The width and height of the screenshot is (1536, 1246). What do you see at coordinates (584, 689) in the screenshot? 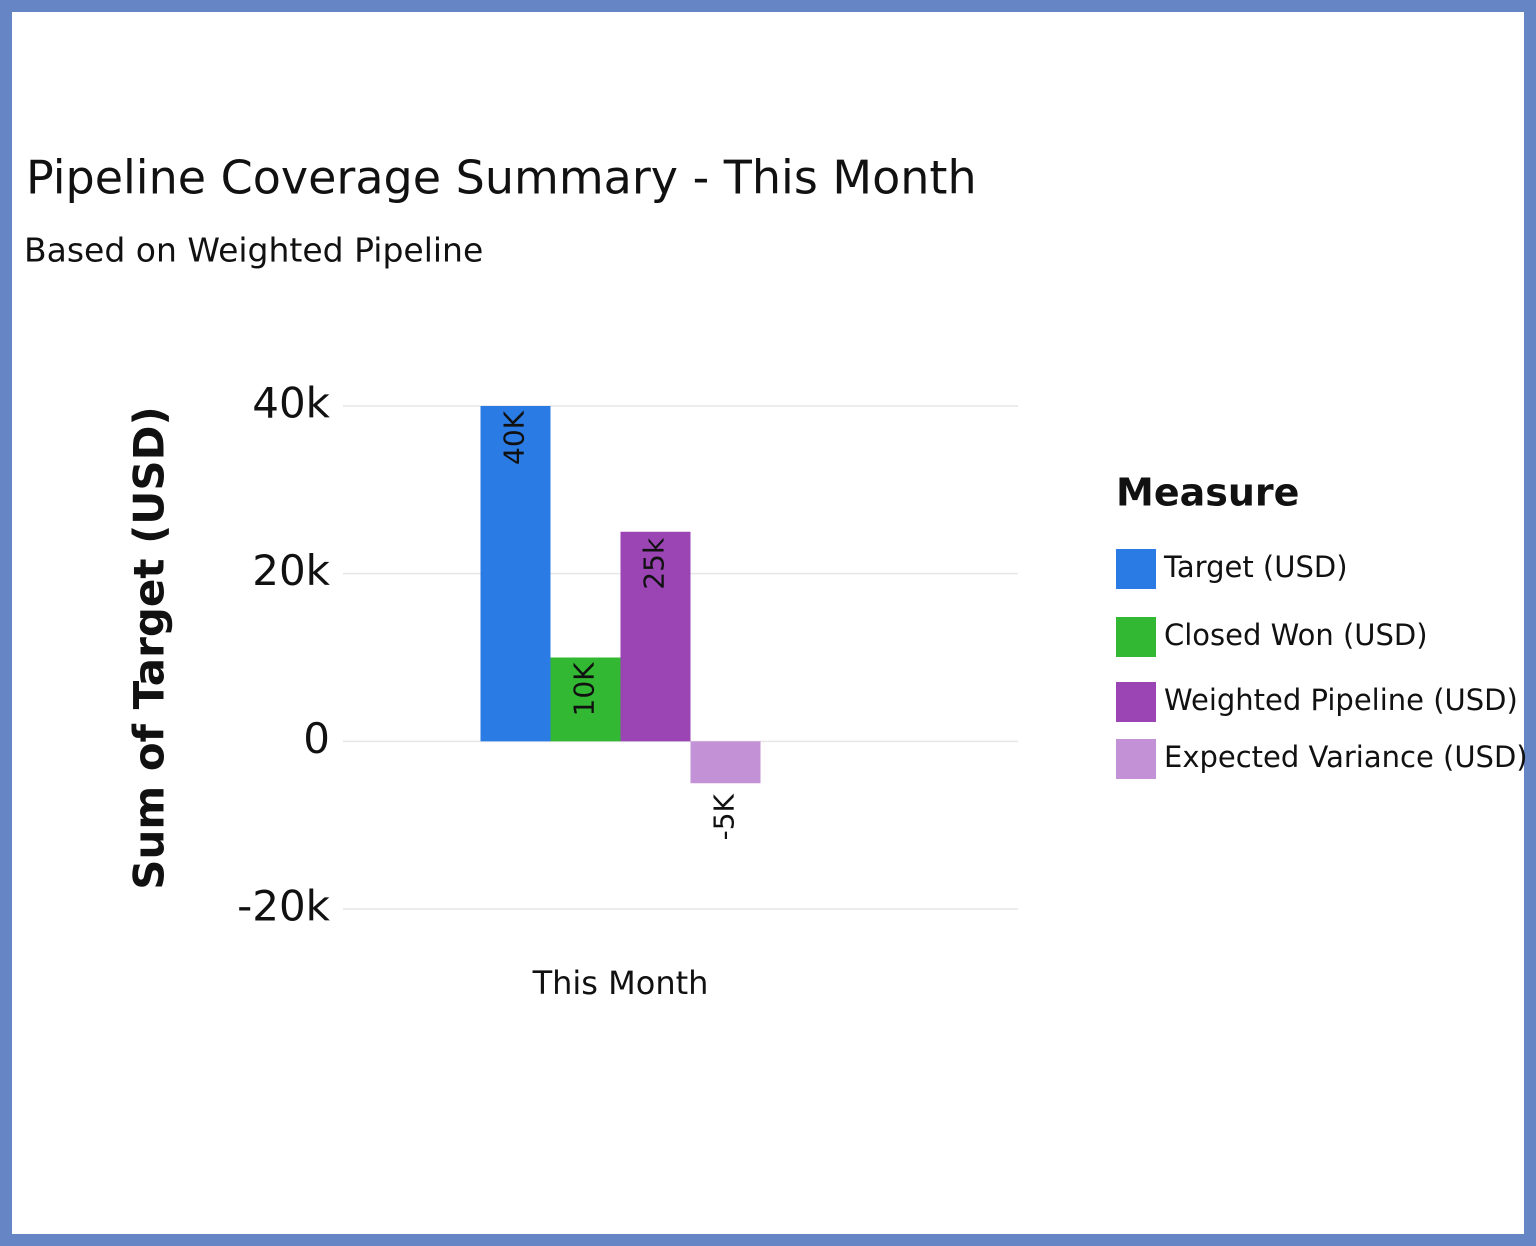
I see `data-label: 10K` at bounding box center [584, 689].